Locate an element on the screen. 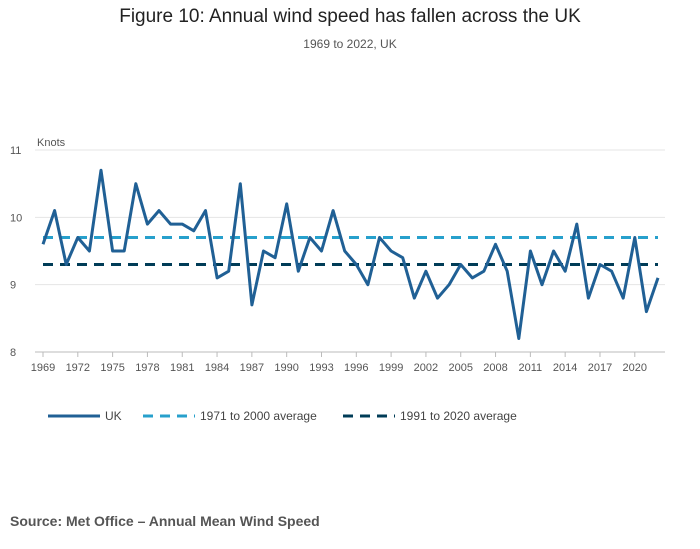  y-tick-label: 8 is located at coordinates (13, 353).